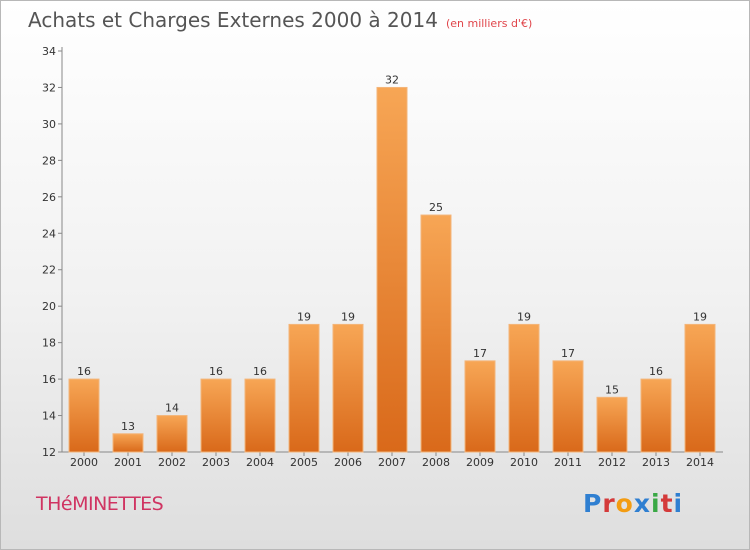  What do you see at coordinates (233, 20) in the screenshot?
I see `chart-title-text: Achats et Charges Externes 2000 à 2014` at bounding box center [233, 20].